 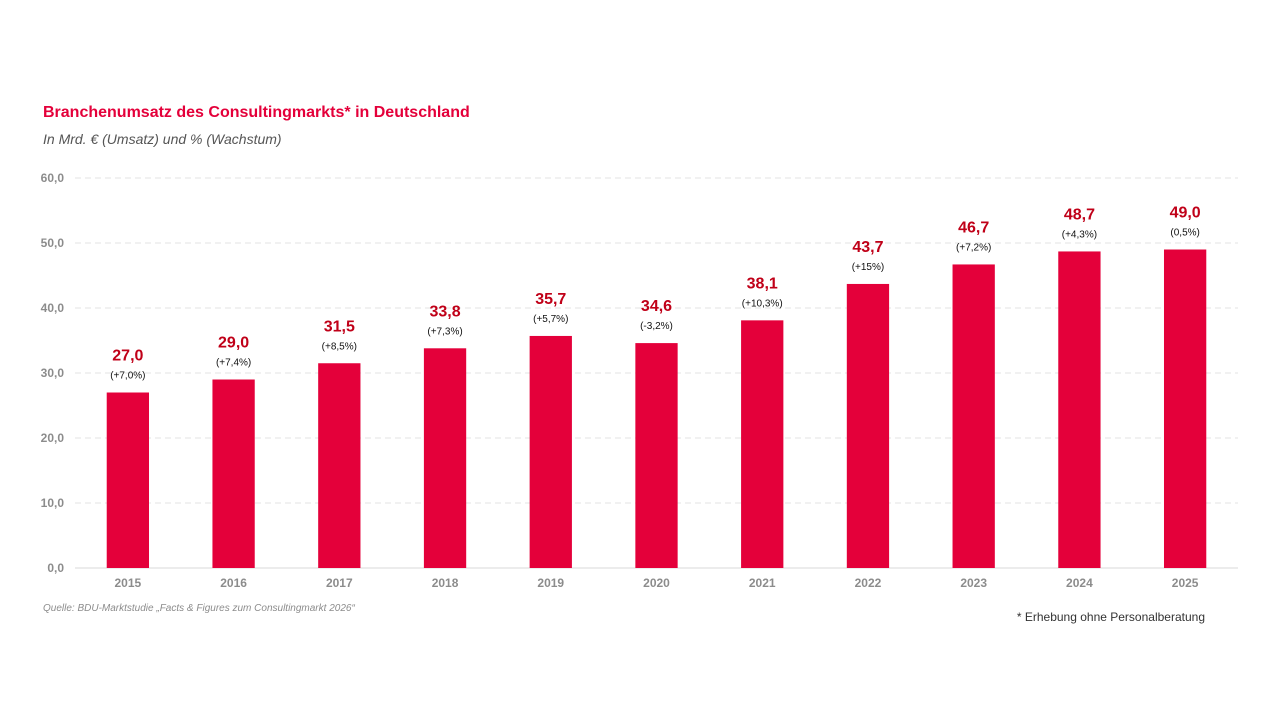 What do you see at coordinates (53, 308) in the screenshot?
I see `y-tick-label: 40,0` at bounding box center [53, 308].